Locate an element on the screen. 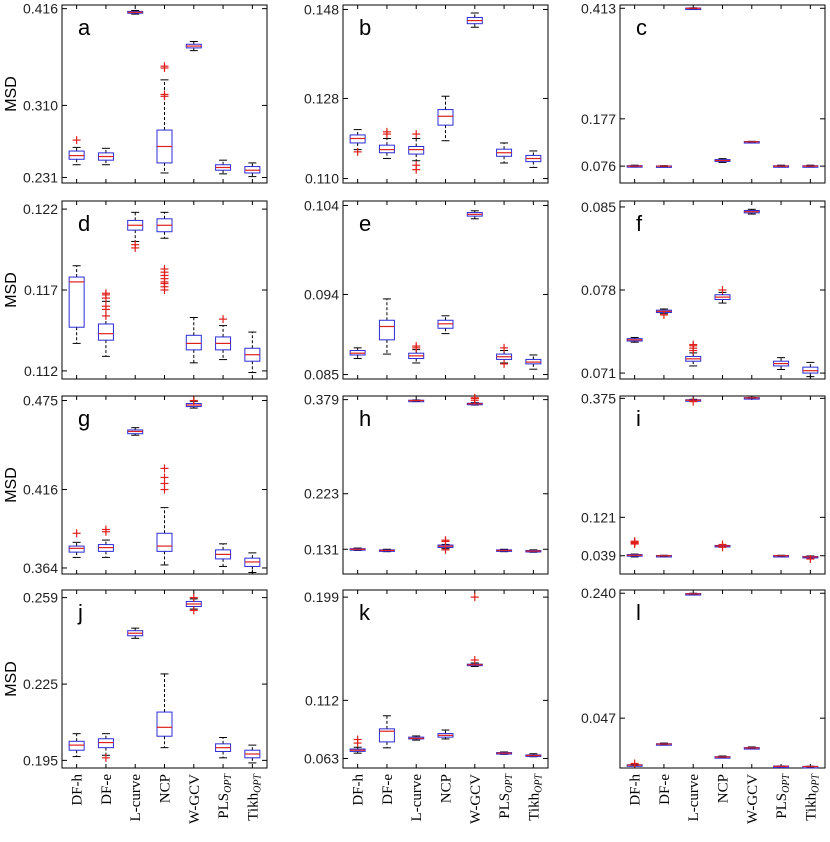 The width and height of the screenshot is (830, 842). panel-a: 0.231 0.310 0.416 a is located at coordinates (145, 93).